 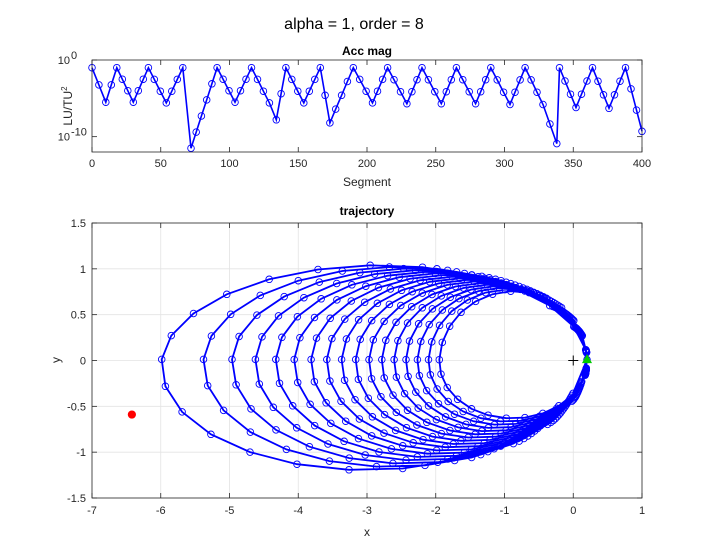 What do you see at coordinates (64, 138) in the screenshot?
I see `acc-mag-ytick-label: 10` at bounding box center [64, 138].